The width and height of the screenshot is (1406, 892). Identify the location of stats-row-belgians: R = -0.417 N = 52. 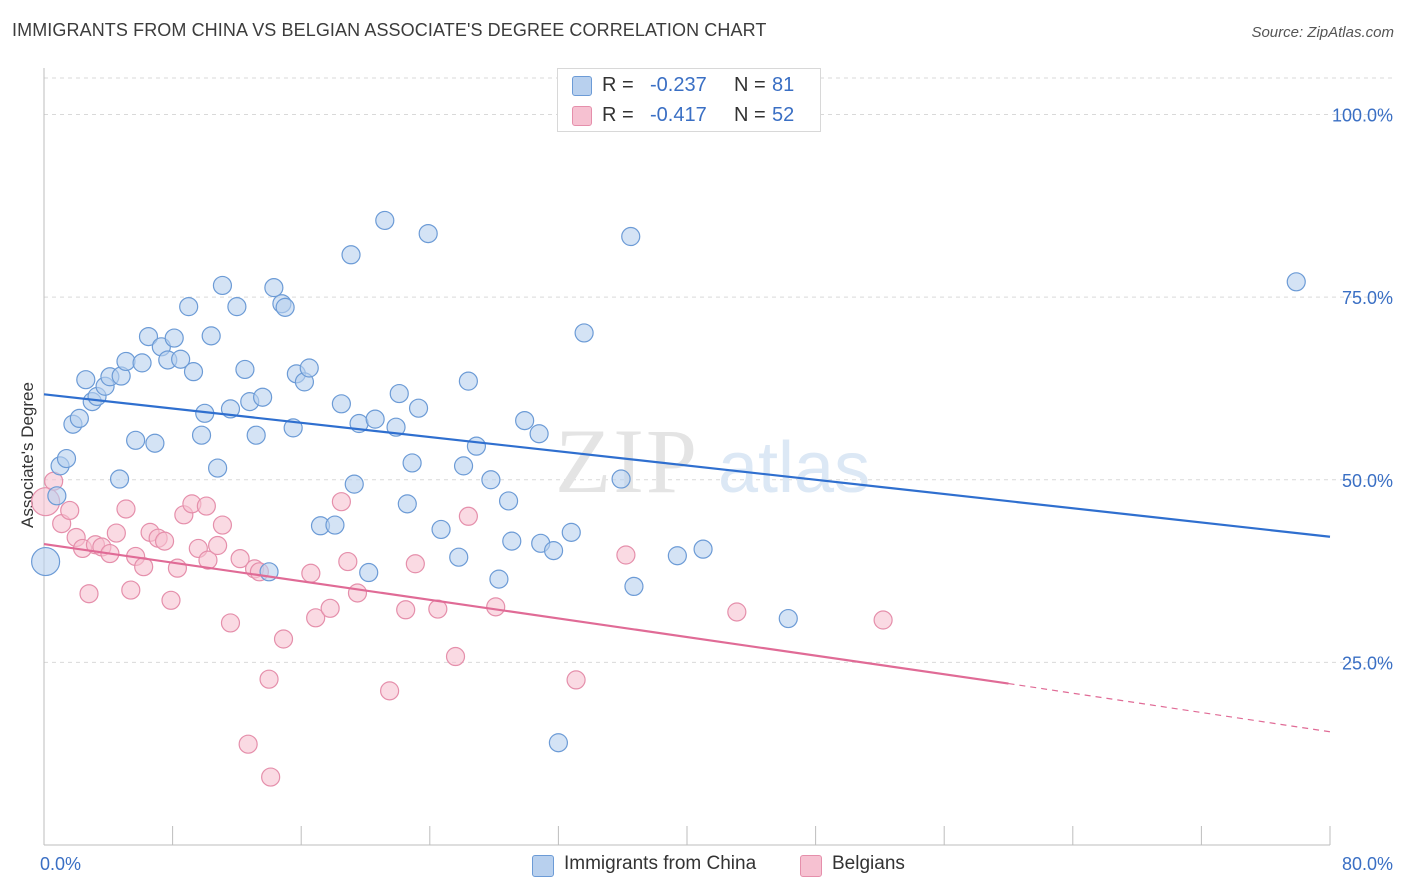
(689, 115).